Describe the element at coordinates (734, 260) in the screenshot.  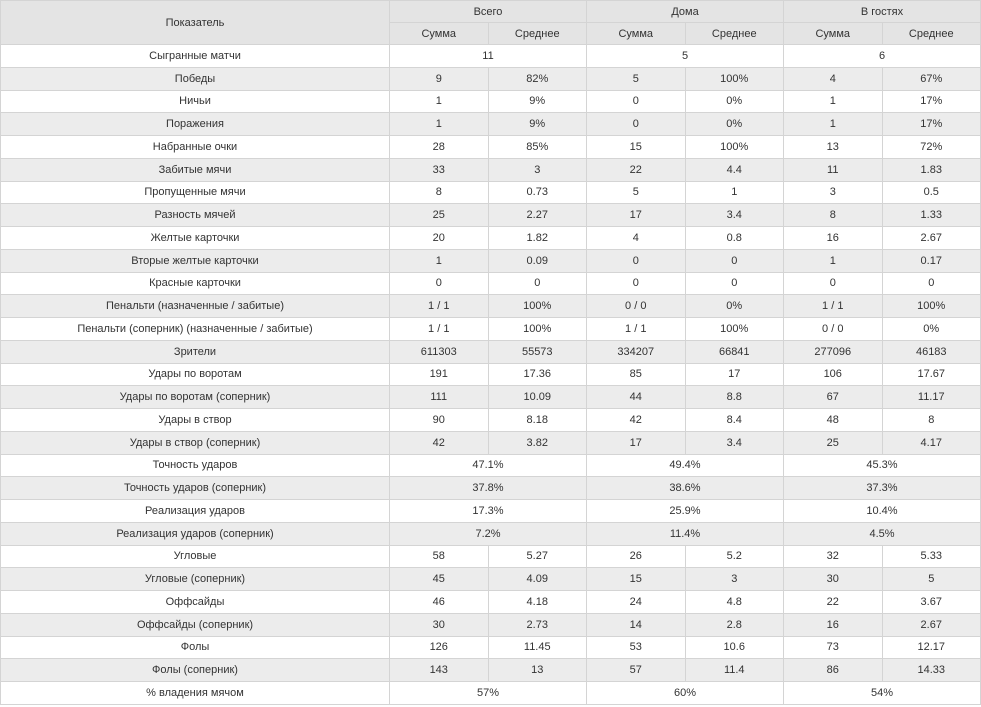
I see `cell-home-avg: 0` at that location.